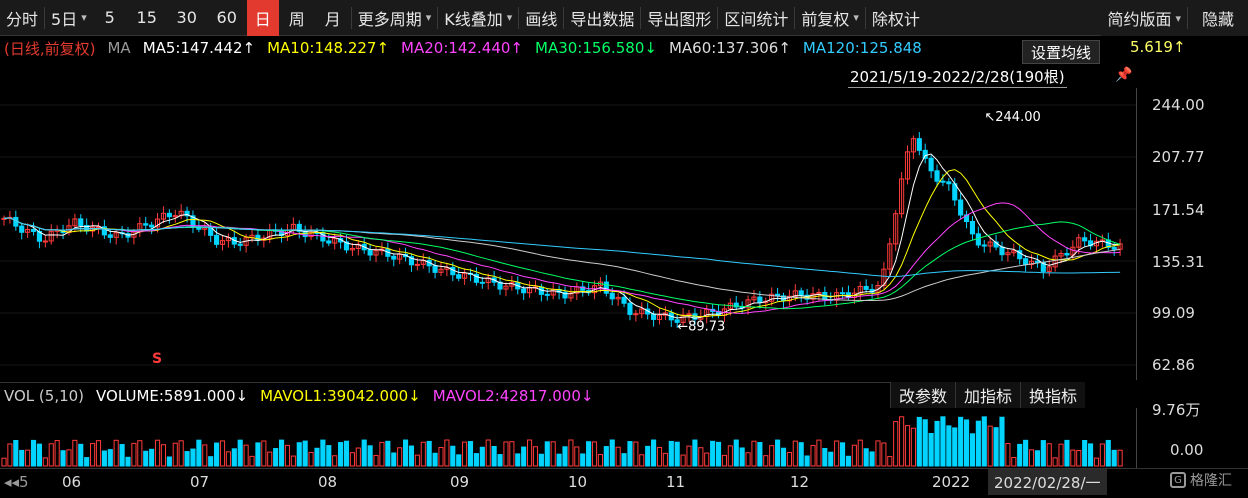  Describe the element at coordinates (541, 19) in the screenshot. I see `draw-line-button: 画线` at that location.